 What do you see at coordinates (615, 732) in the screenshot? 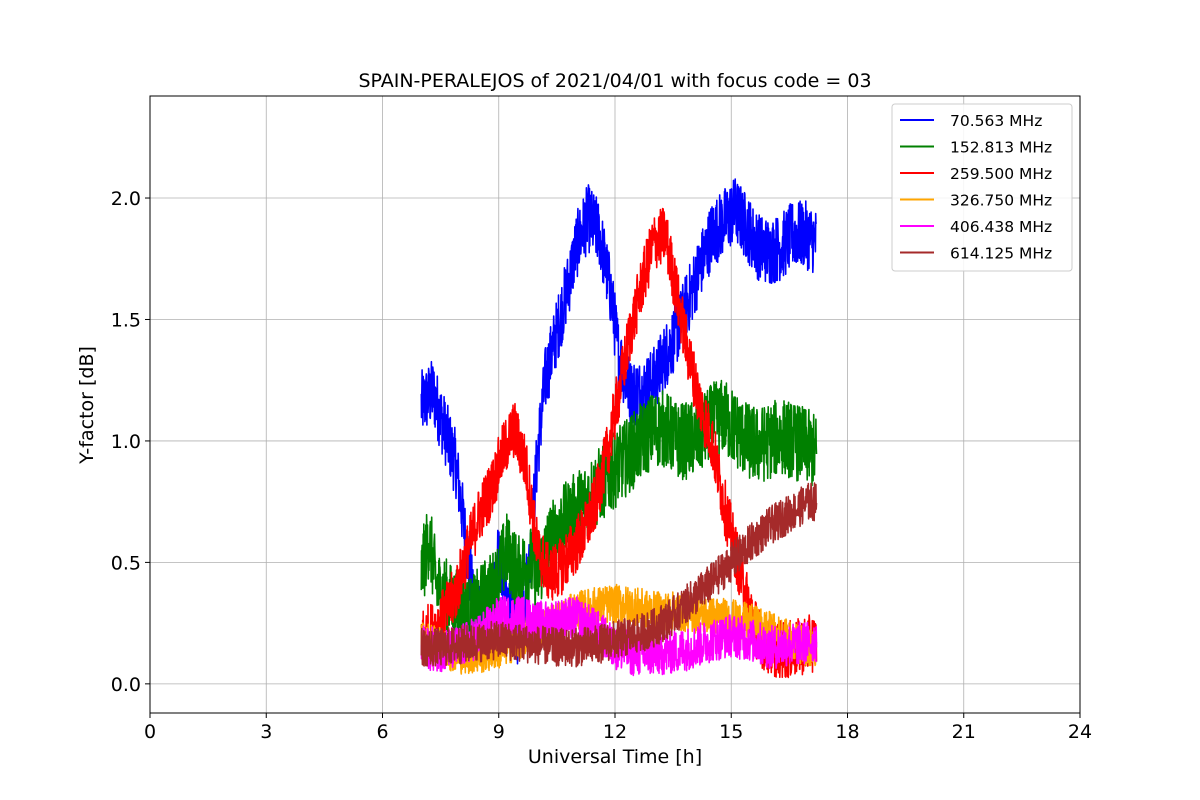
I see `x-tick-label: 12` at bounding box center [615, 732].